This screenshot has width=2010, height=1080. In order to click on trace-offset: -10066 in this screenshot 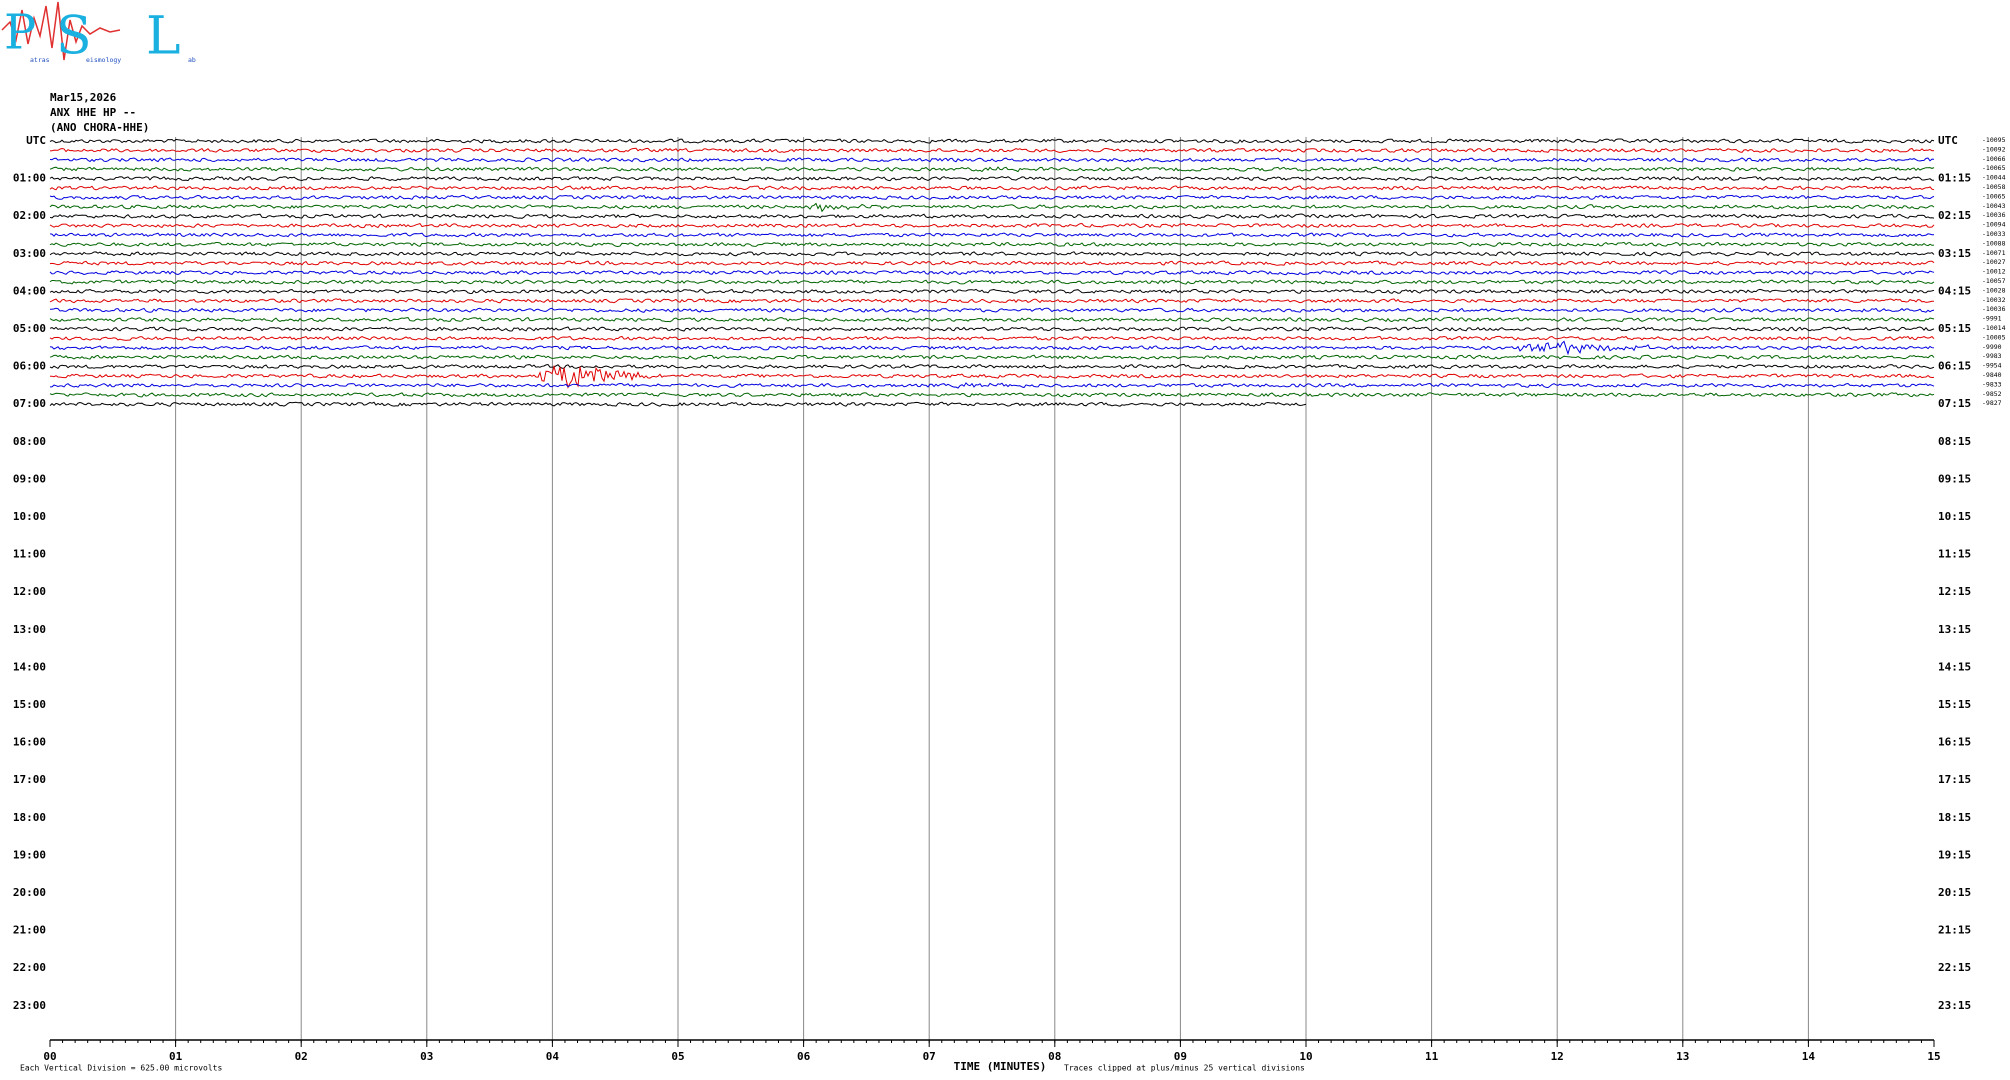, I will do `click(1994, 159)`.